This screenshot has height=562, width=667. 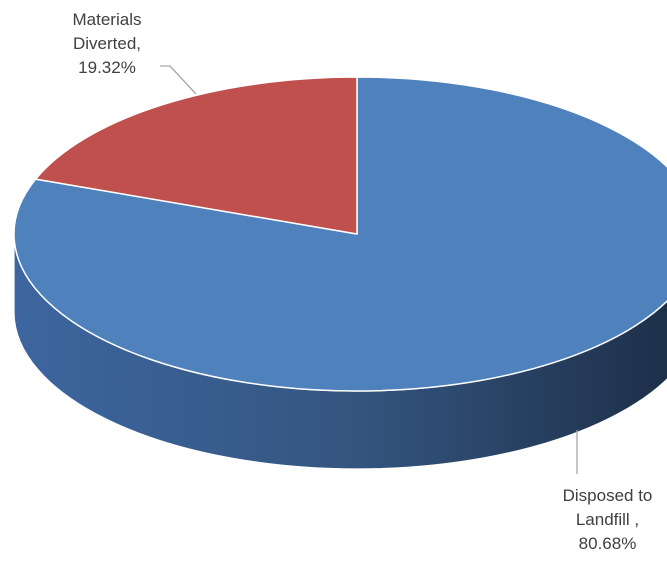 I want to click on slice-label-line: Diverted,, so click(x=107, y=43).